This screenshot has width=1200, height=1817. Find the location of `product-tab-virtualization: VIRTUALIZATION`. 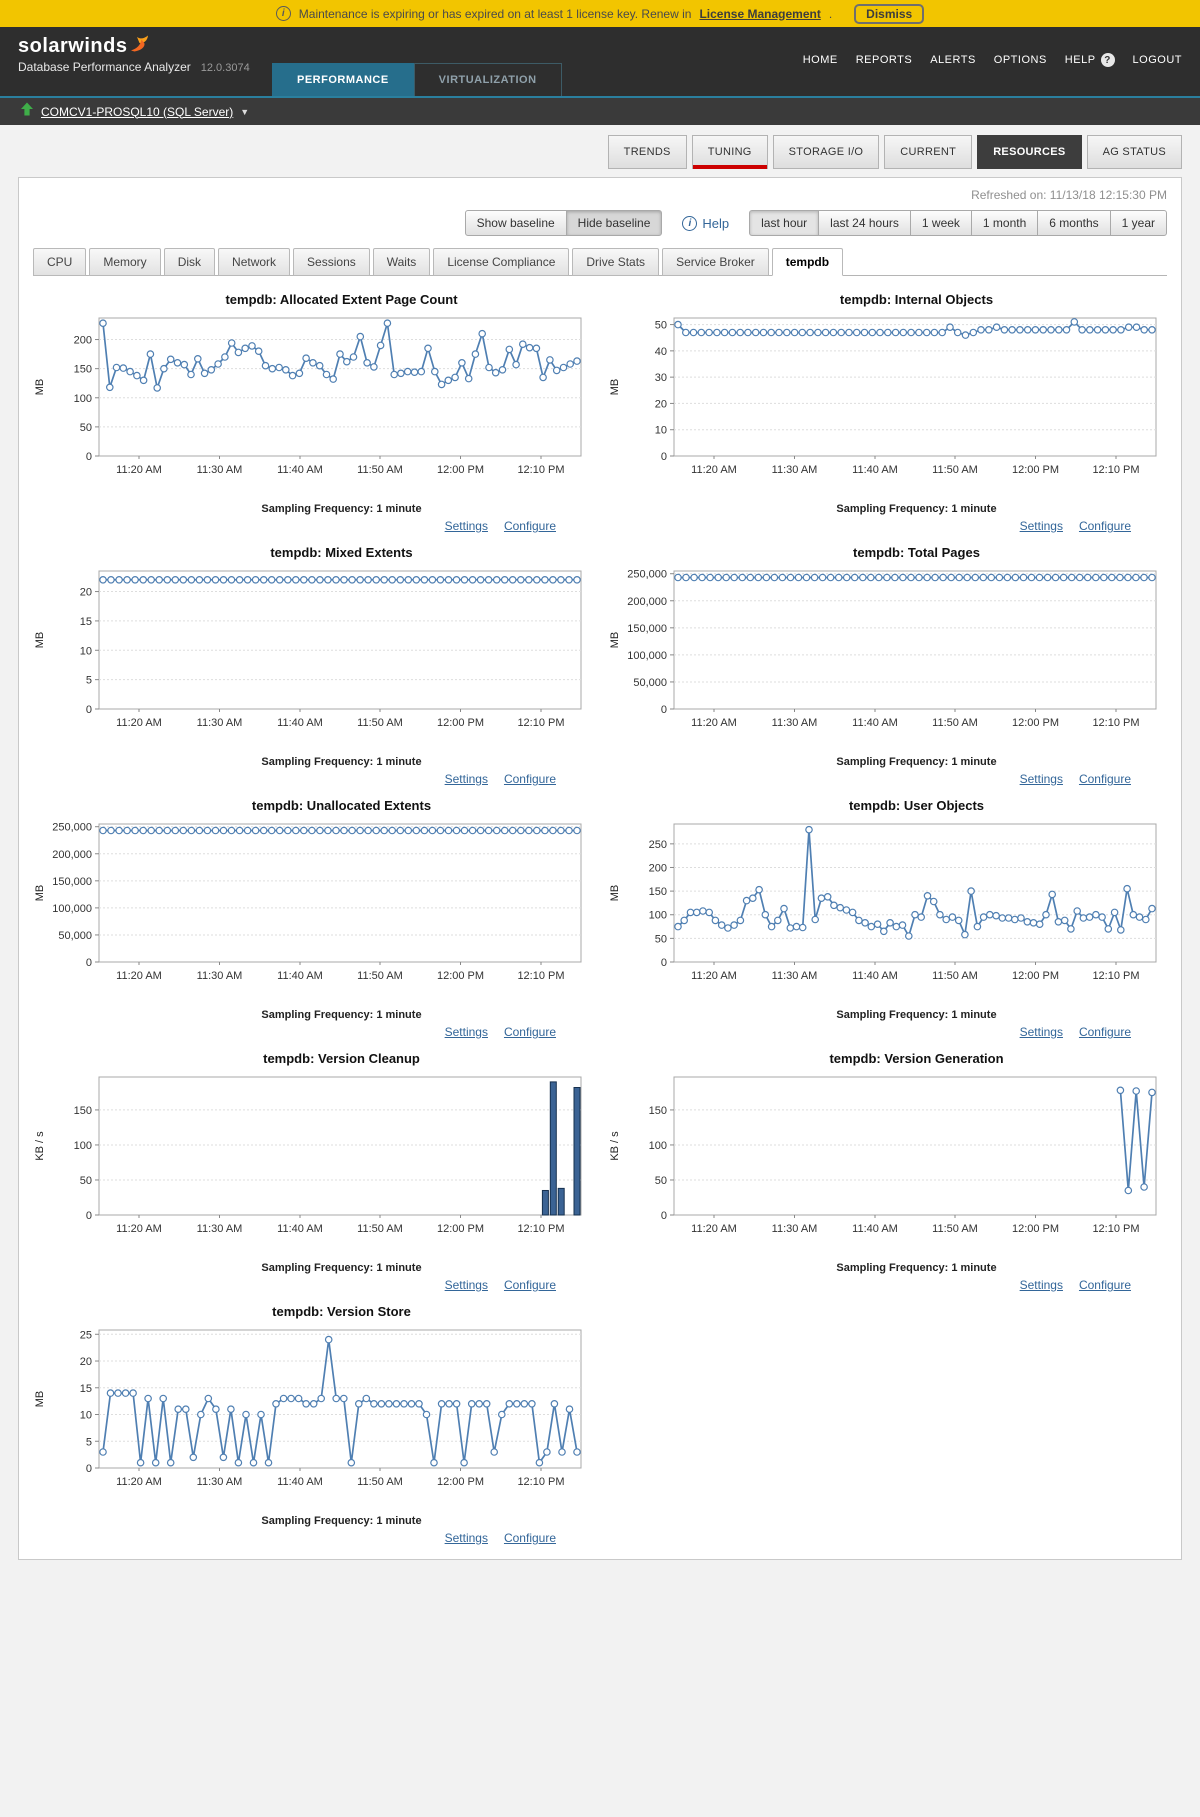

product-tab-virtualization: VIRTUALIZATION is located at coordinates (487, 79).